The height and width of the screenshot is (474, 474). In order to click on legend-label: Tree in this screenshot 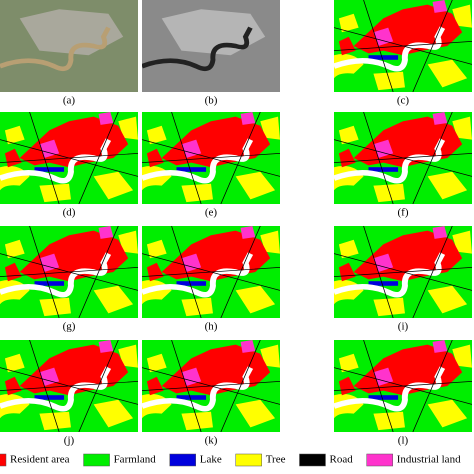, I will do `click(276, 460)`.